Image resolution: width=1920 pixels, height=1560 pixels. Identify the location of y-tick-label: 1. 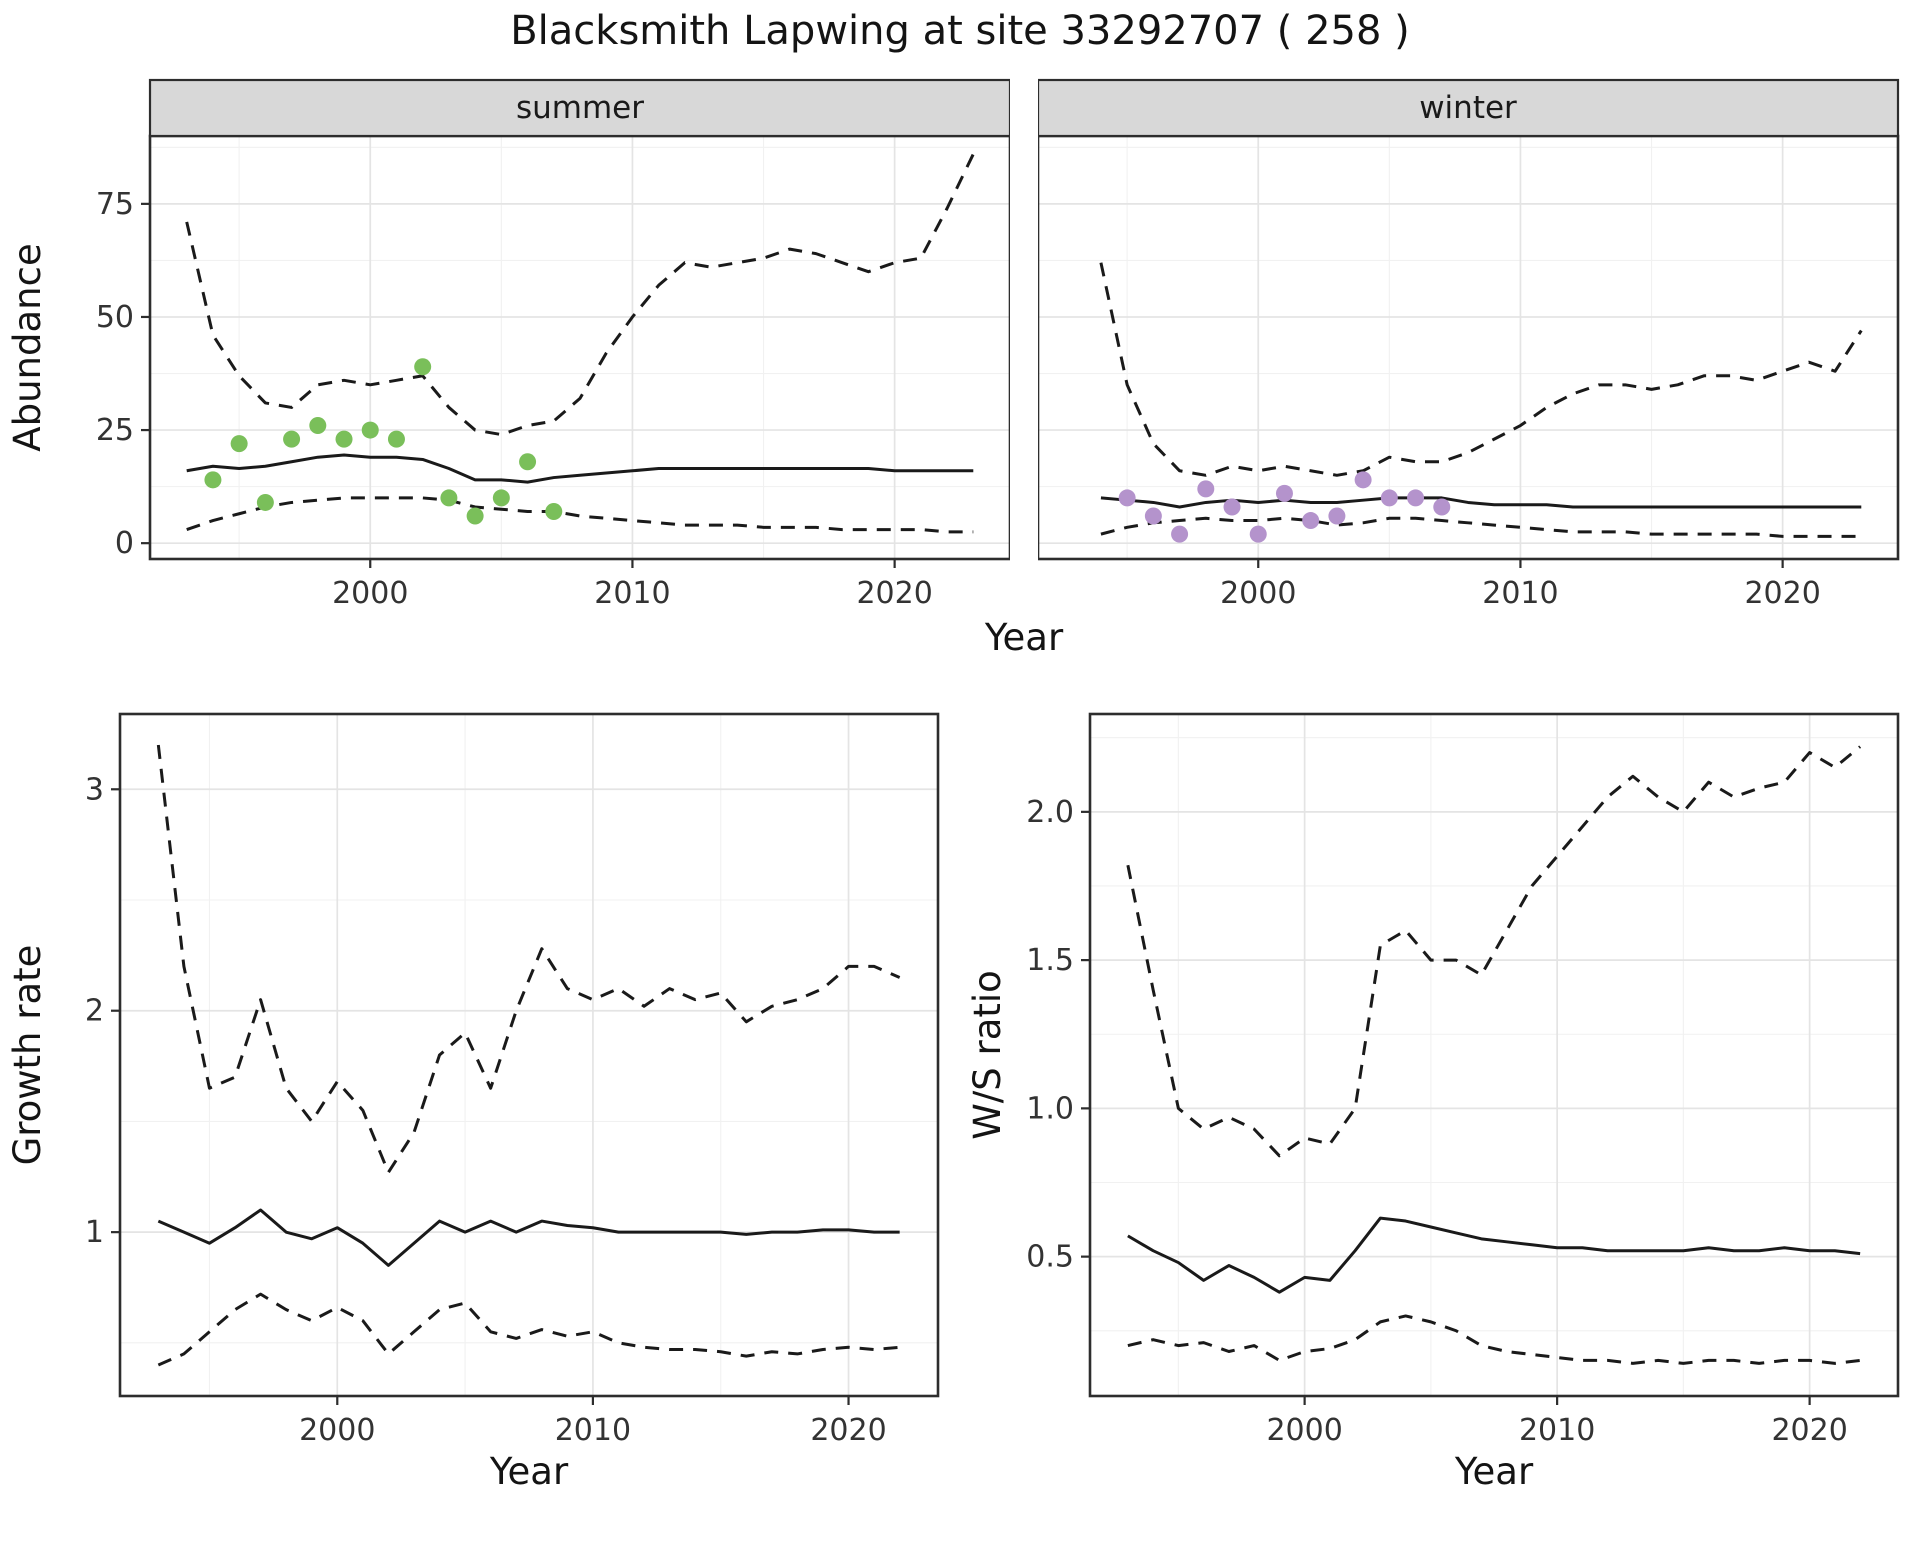
(94, 1232).